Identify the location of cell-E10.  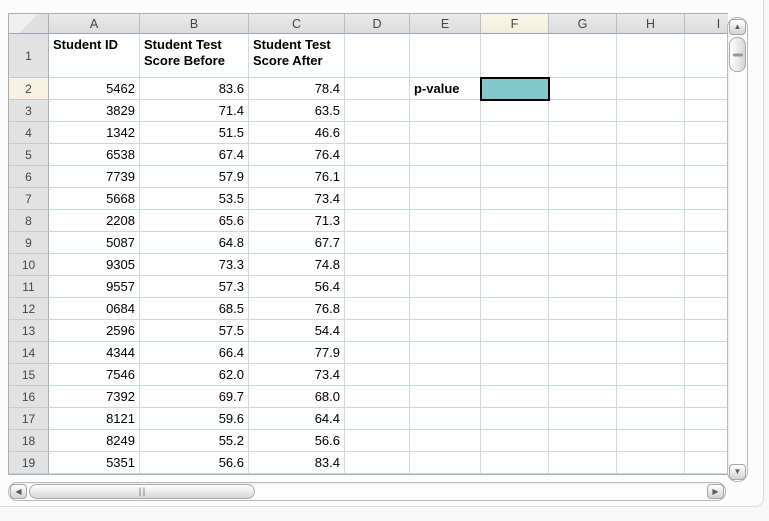
(445, 265).